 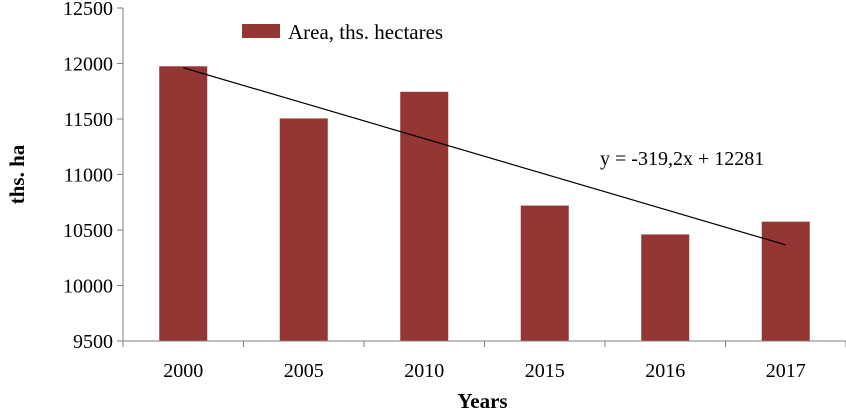 What do you see at coordinates (424, 216) in the screenshot?
I see `bar-2010` at bounding box center [424, 216].